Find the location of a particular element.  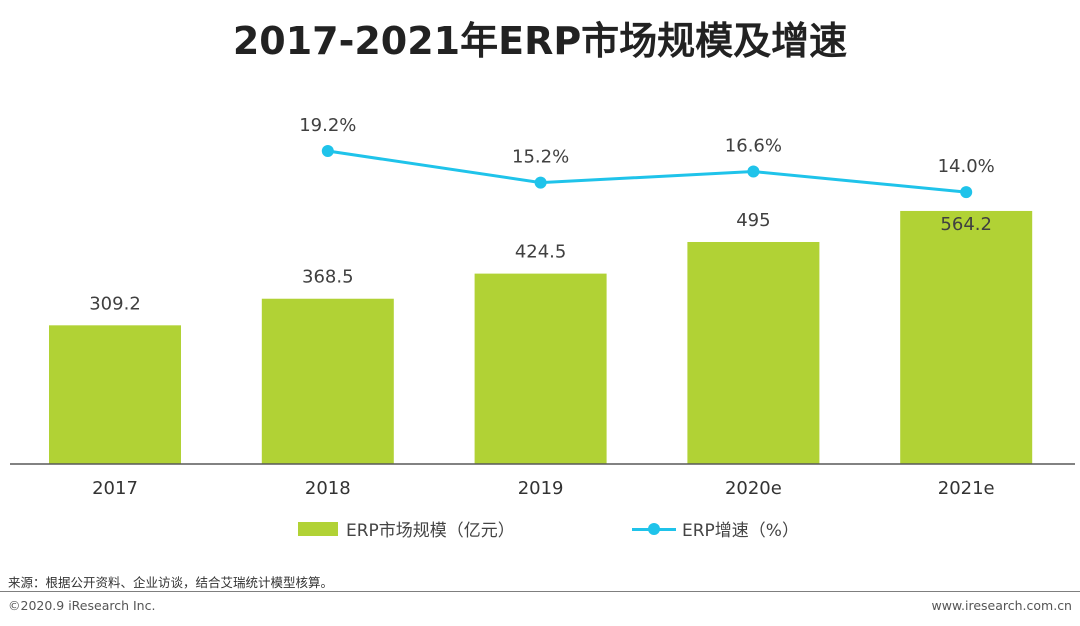

legend-label-growth: ERP增速（%） is located at coordinates (740, 531).